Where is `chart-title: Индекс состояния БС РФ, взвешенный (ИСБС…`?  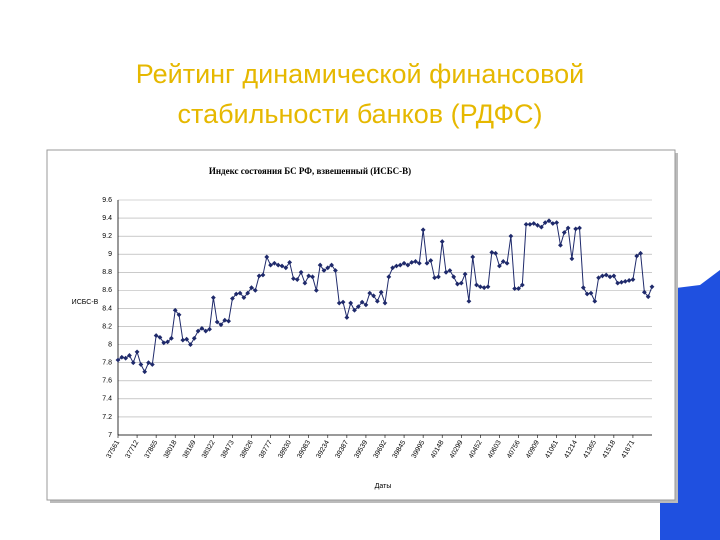 chart-title: Индекс состояния БС РФ, взвешенный (ИСБС… is located at coordinates (310, 171).